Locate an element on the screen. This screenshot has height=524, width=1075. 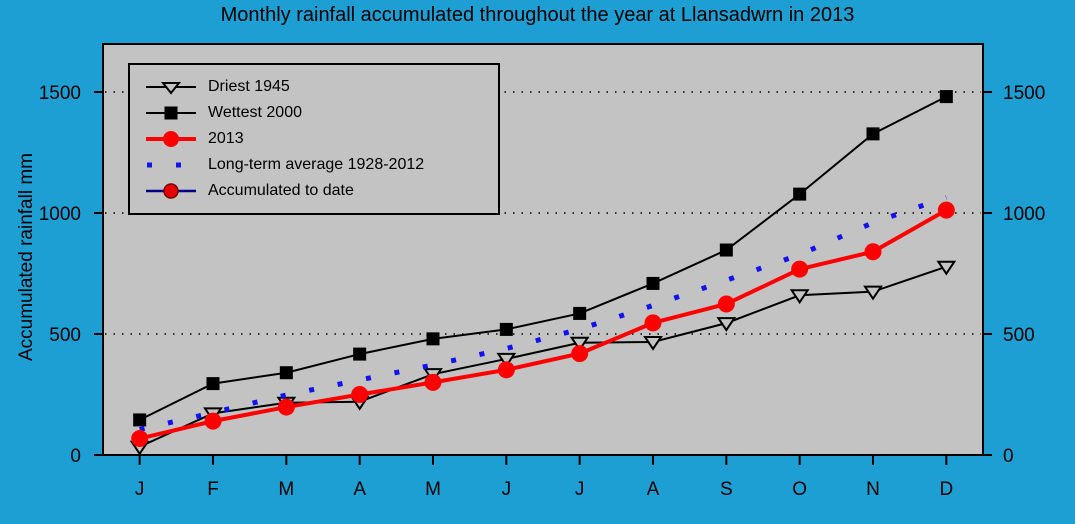
y-tick-label-right: 1000 is located at coordinates (1024, 214).